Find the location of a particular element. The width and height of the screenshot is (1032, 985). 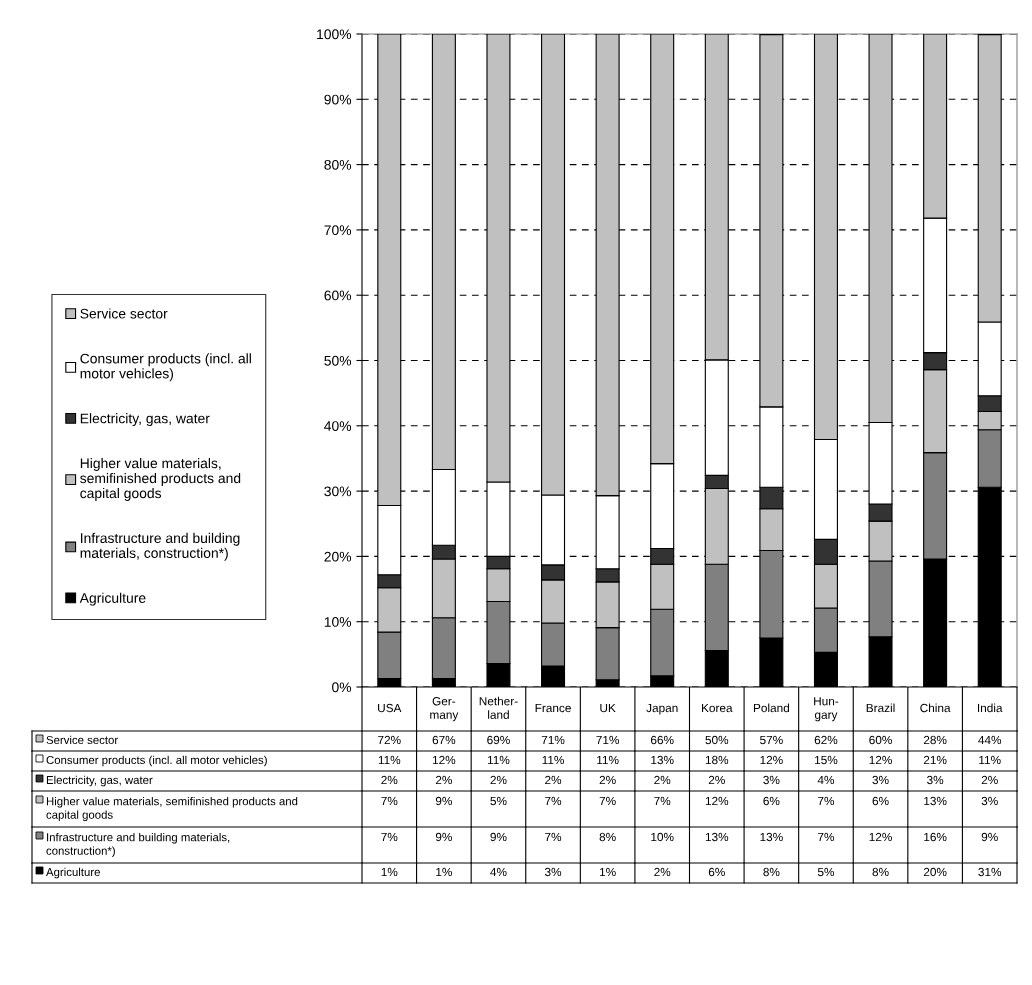

data-label: 57% is located at coordinates (771, 740).